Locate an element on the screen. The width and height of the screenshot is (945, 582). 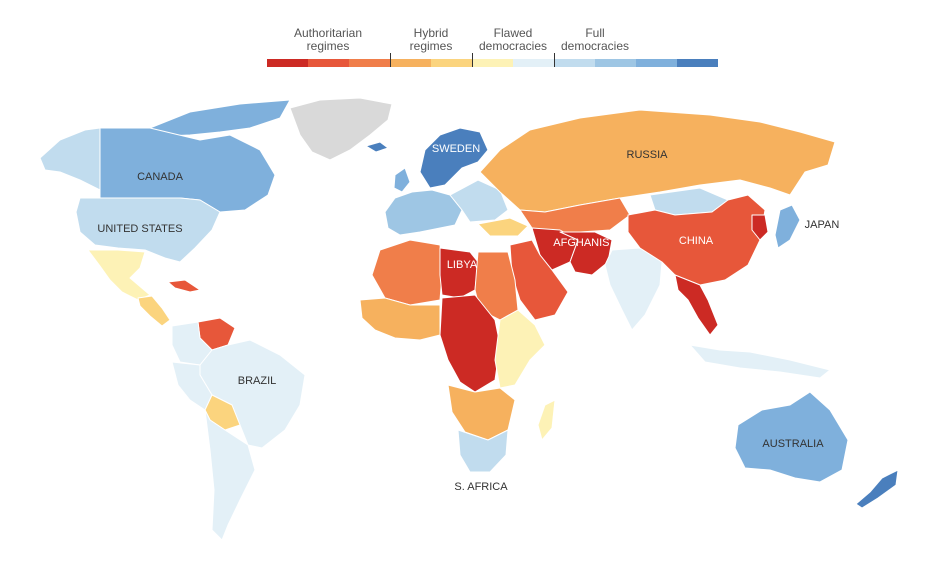
region-india is located at coordinates (633, 289).